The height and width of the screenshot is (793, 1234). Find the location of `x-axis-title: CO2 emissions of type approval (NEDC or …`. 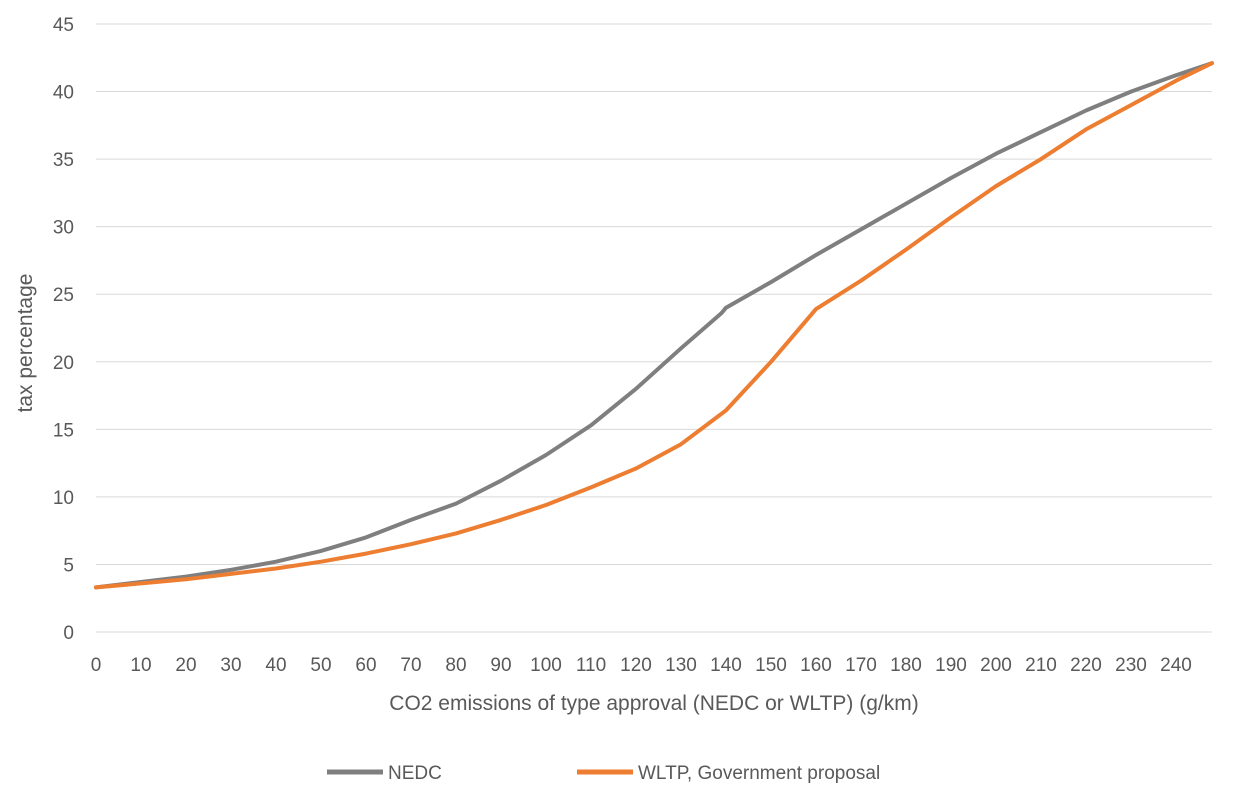

x-axis-title: CO2 emissions of type approval (NEDC or … is located at coordinates (653, 703).